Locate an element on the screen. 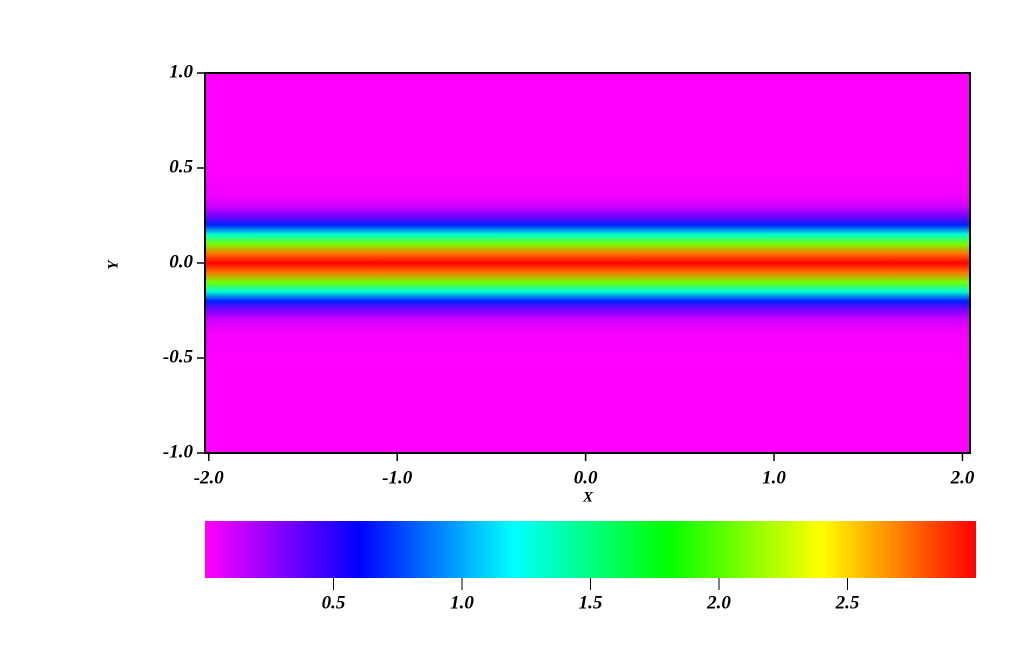 This screenshot has width=1024, height=652. y-tick-label: 0.5 is located at coordinates (181, 166).